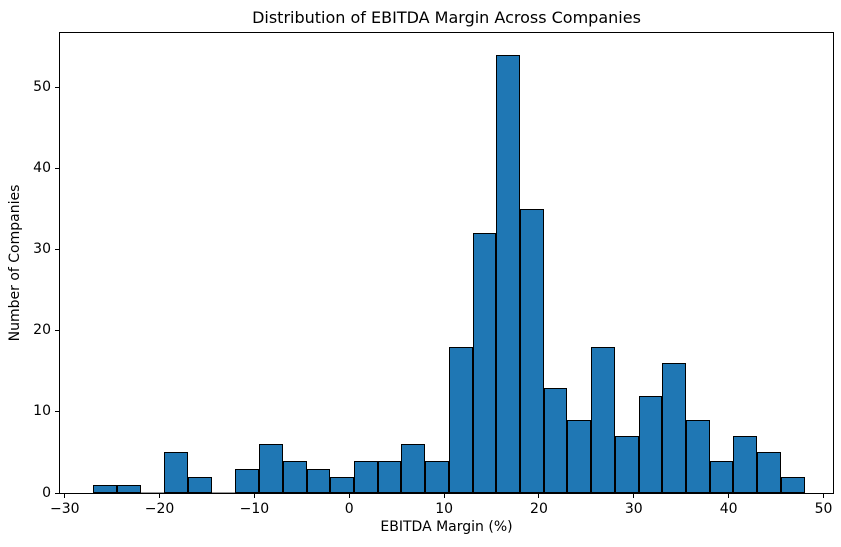  I want to click on y-tick-label: 40, so click(42, 167).